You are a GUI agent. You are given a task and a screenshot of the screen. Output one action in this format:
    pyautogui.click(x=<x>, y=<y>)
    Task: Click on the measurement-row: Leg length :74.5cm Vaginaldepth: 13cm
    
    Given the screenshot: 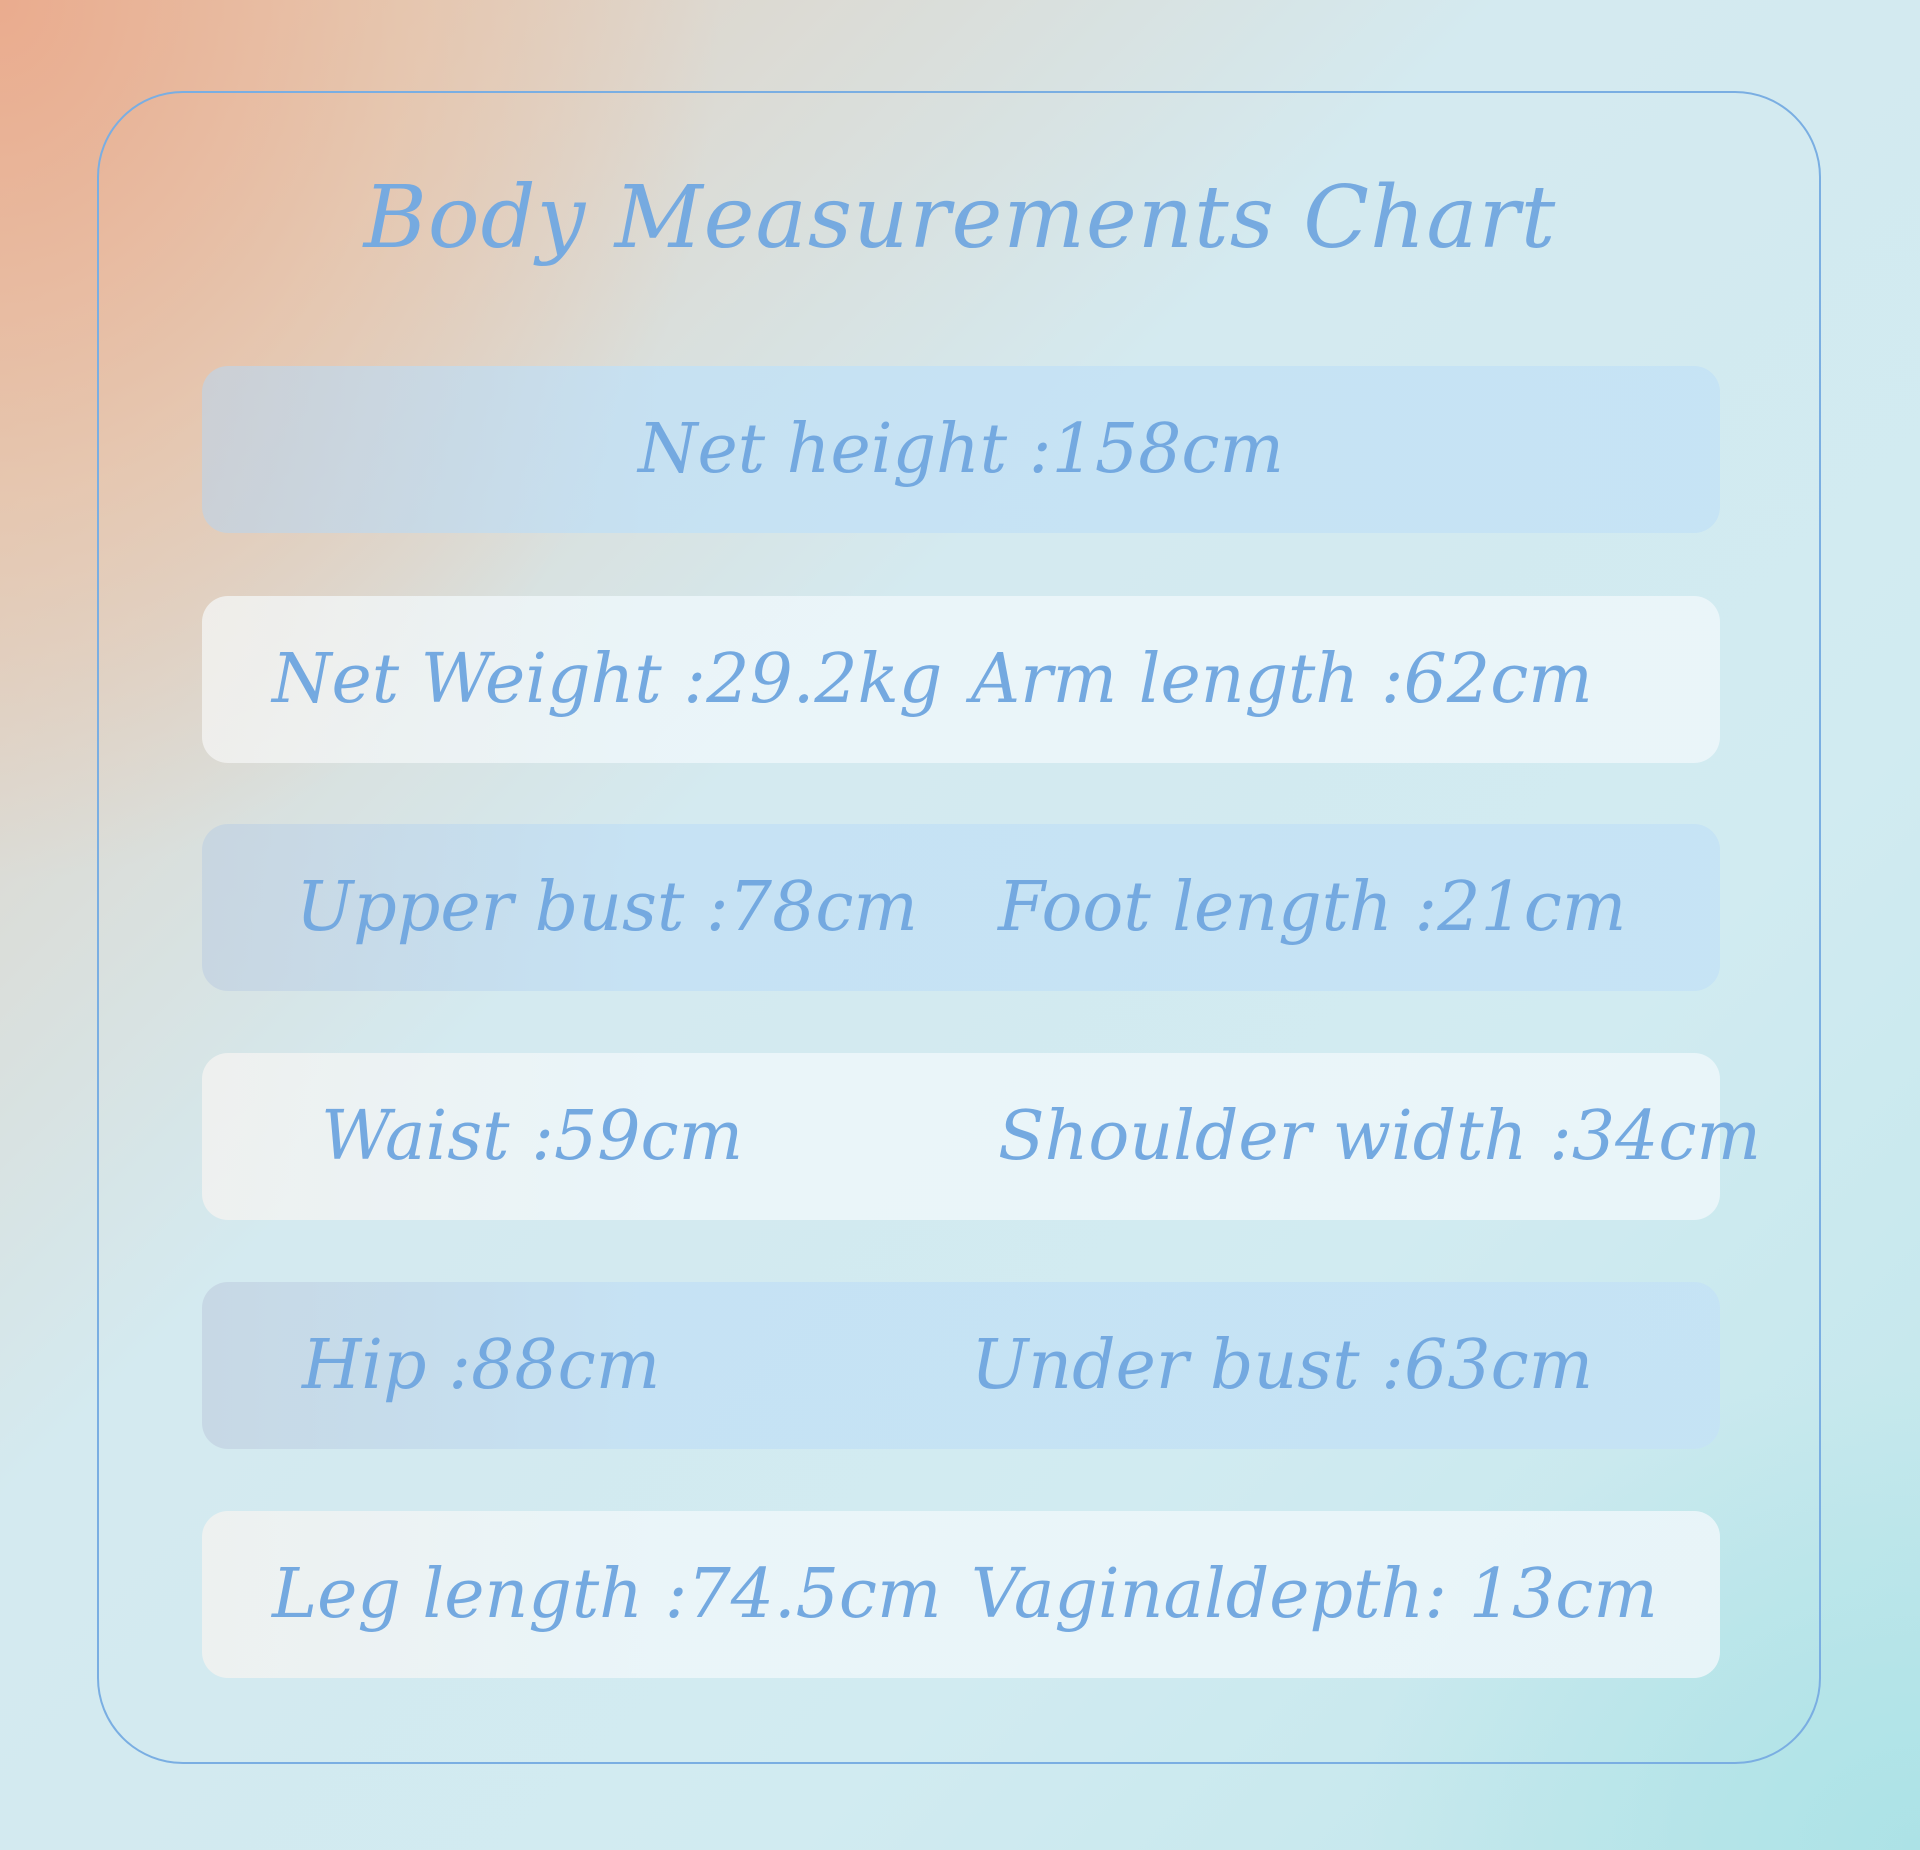 What is the action you would take?
    pyautogui.click(x=961, y=1594)
    